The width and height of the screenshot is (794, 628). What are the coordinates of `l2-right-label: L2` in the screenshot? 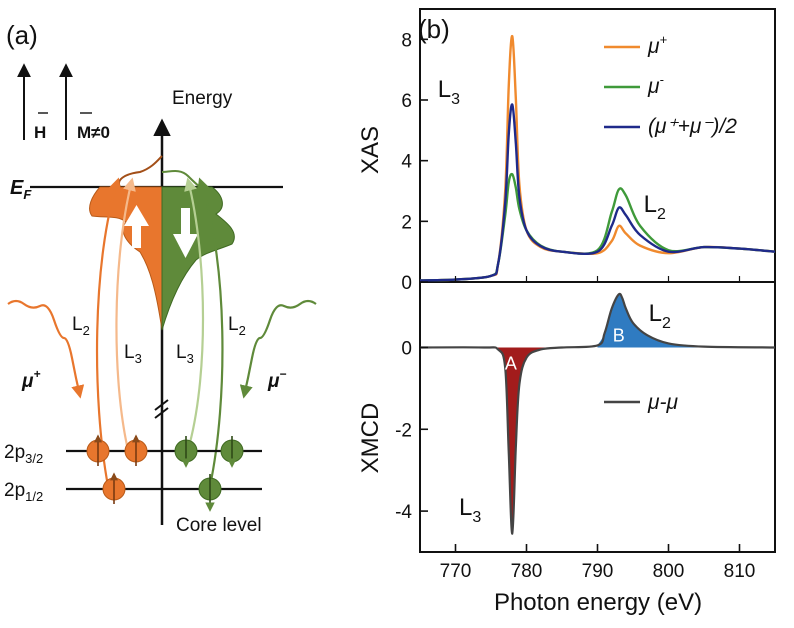 It's located at (237, 326).